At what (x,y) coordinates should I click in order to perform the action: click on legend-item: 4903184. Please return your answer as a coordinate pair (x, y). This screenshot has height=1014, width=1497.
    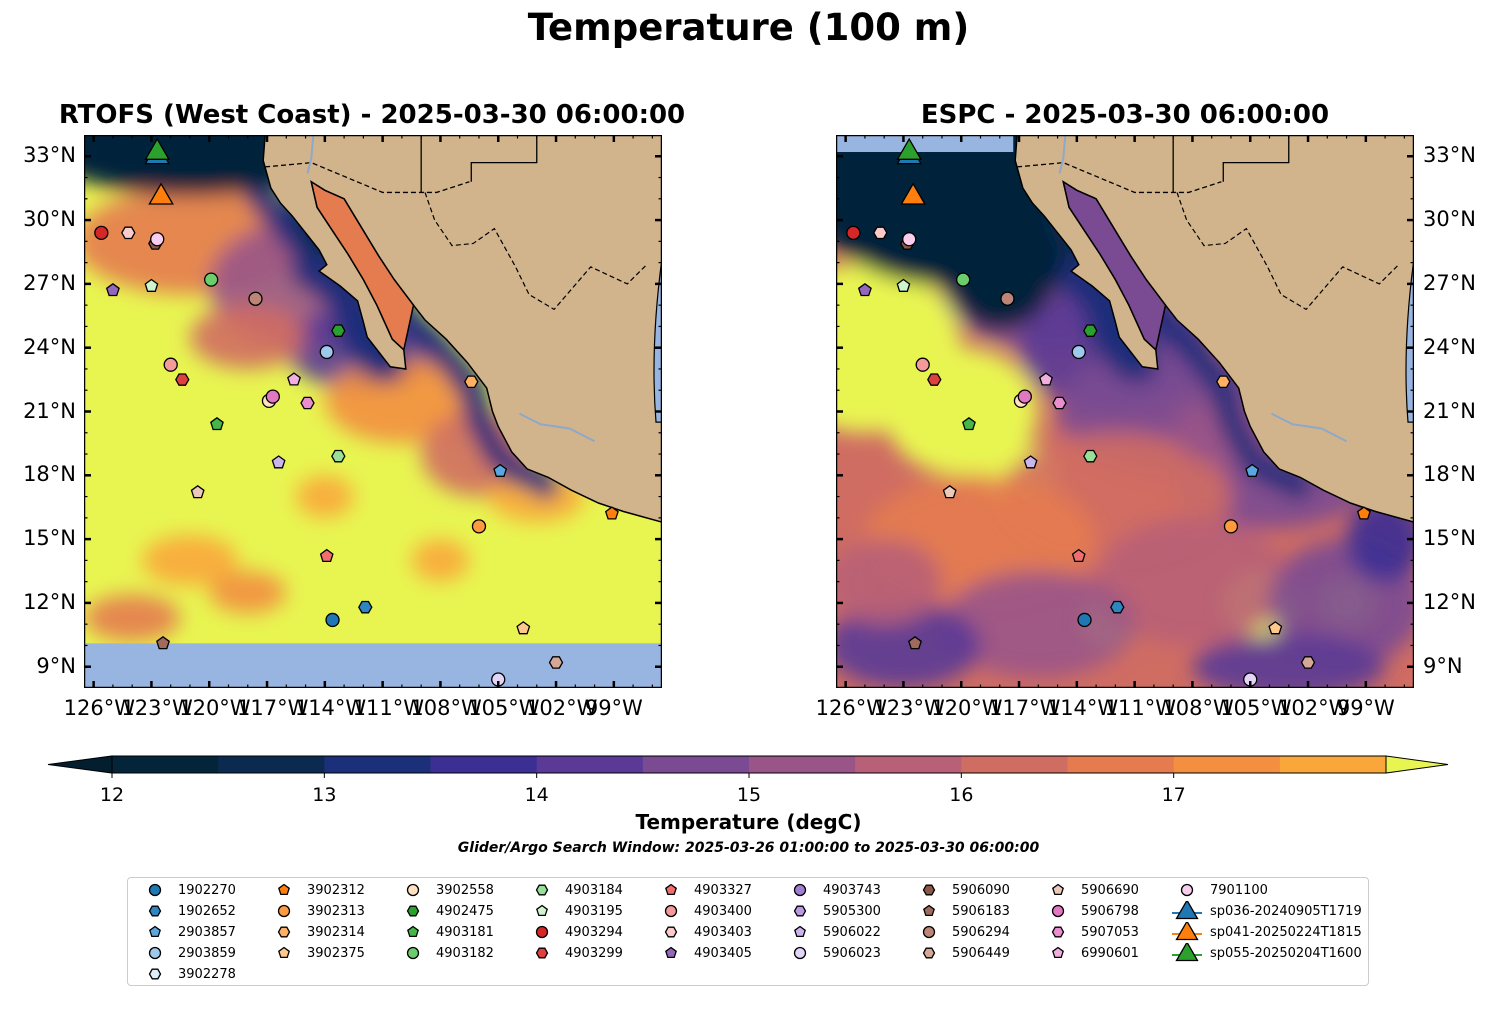
    Looking at the image, I should click on (575, 890).